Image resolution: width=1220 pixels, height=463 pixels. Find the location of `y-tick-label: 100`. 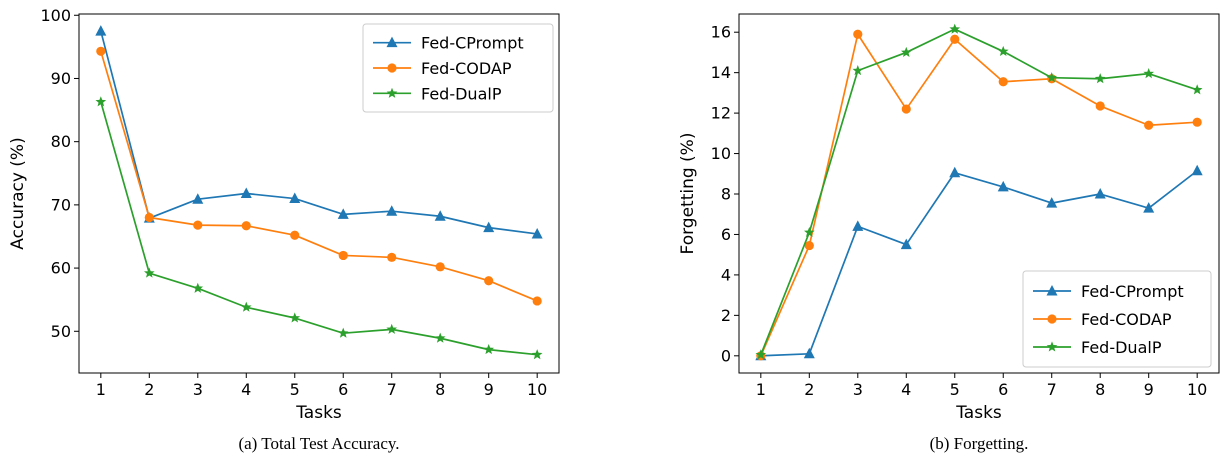

y-tick-label: 100 is located at coordinates (55, 15).